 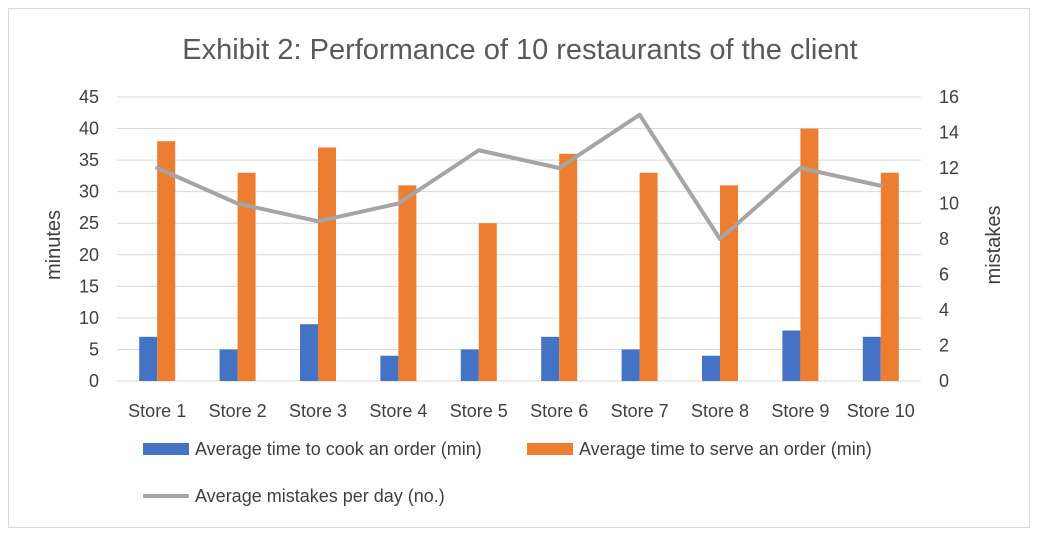 I want to click on y-tick-label: 40, so click(x=89, y=129).